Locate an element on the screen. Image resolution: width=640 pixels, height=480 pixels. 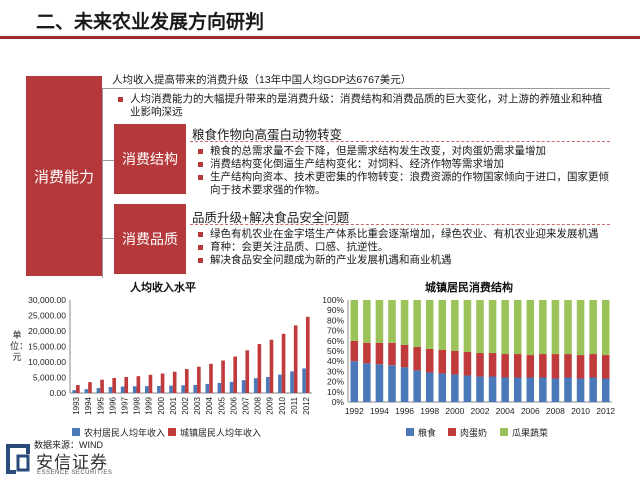
logo-icon is located at coordinates (18, 459).